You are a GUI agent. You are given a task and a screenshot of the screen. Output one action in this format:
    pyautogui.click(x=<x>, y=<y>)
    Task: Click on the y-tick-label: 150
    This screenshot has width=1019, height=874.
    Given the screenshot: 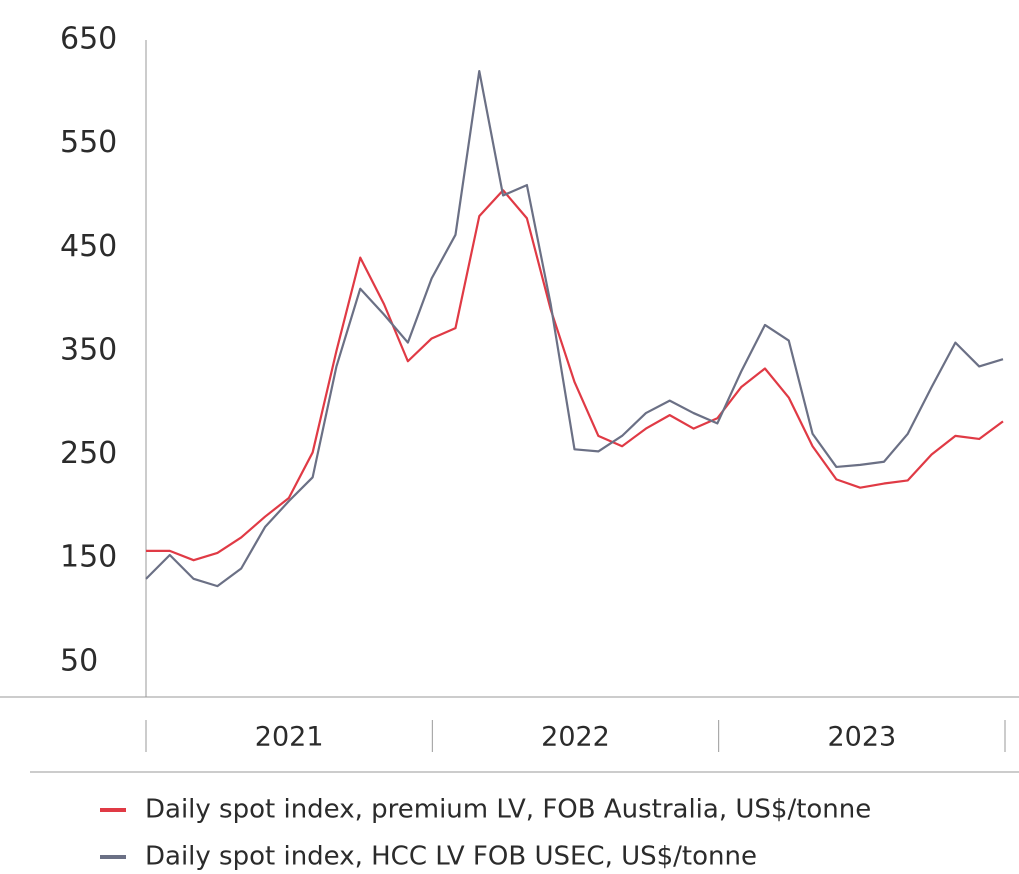 What is the action you would take?
    pyautogui.click(x=88, y=557)
    